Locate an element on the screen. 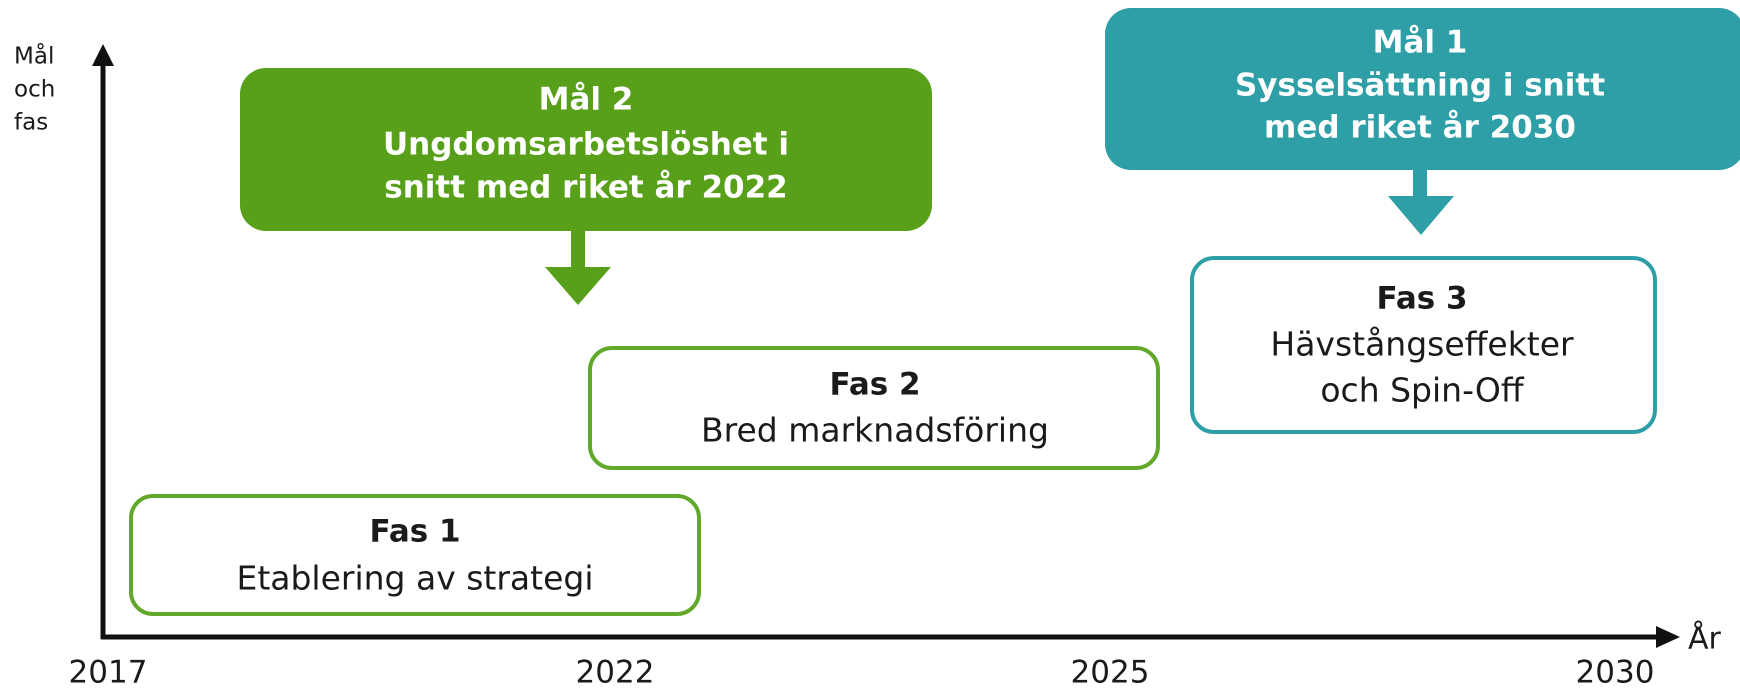 This screenshot has height=691, width=1740. y-axis-label: Mål is located at coordinates (34, 56).